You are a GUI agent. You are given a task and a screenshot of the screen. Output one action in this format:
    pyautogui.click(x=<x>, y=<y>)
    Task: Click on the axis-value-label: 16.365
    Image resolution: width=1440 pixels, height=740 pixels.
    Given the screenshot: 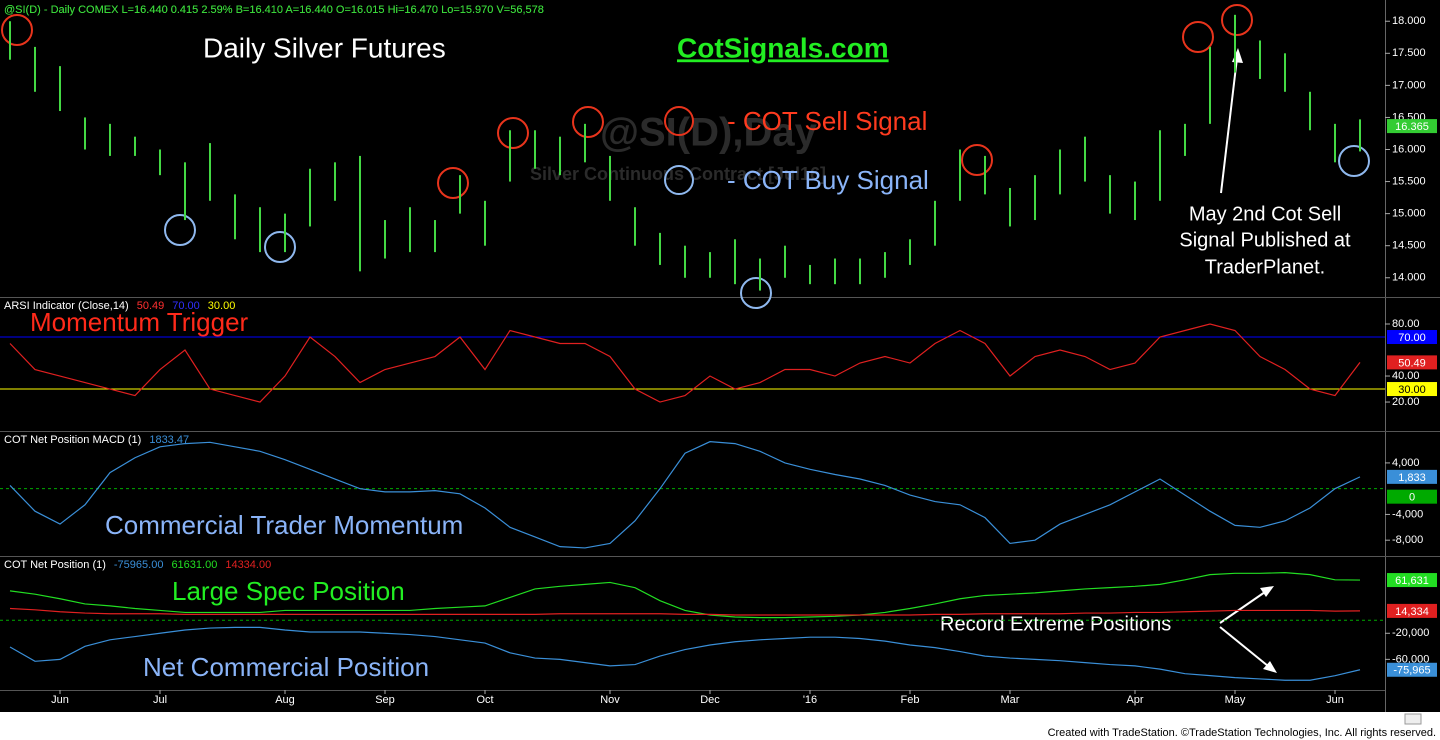 What is the action you would take?
    pyautogui.click(x=1412, y=127)
    